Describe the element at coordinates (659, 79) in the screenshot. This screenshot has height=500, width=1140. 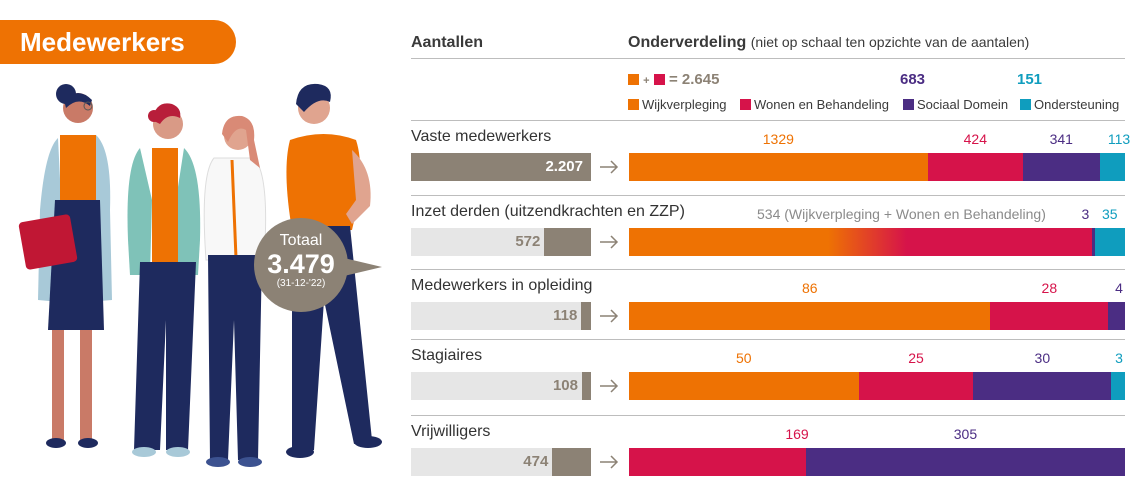
I see `red-square-icon` at that location.